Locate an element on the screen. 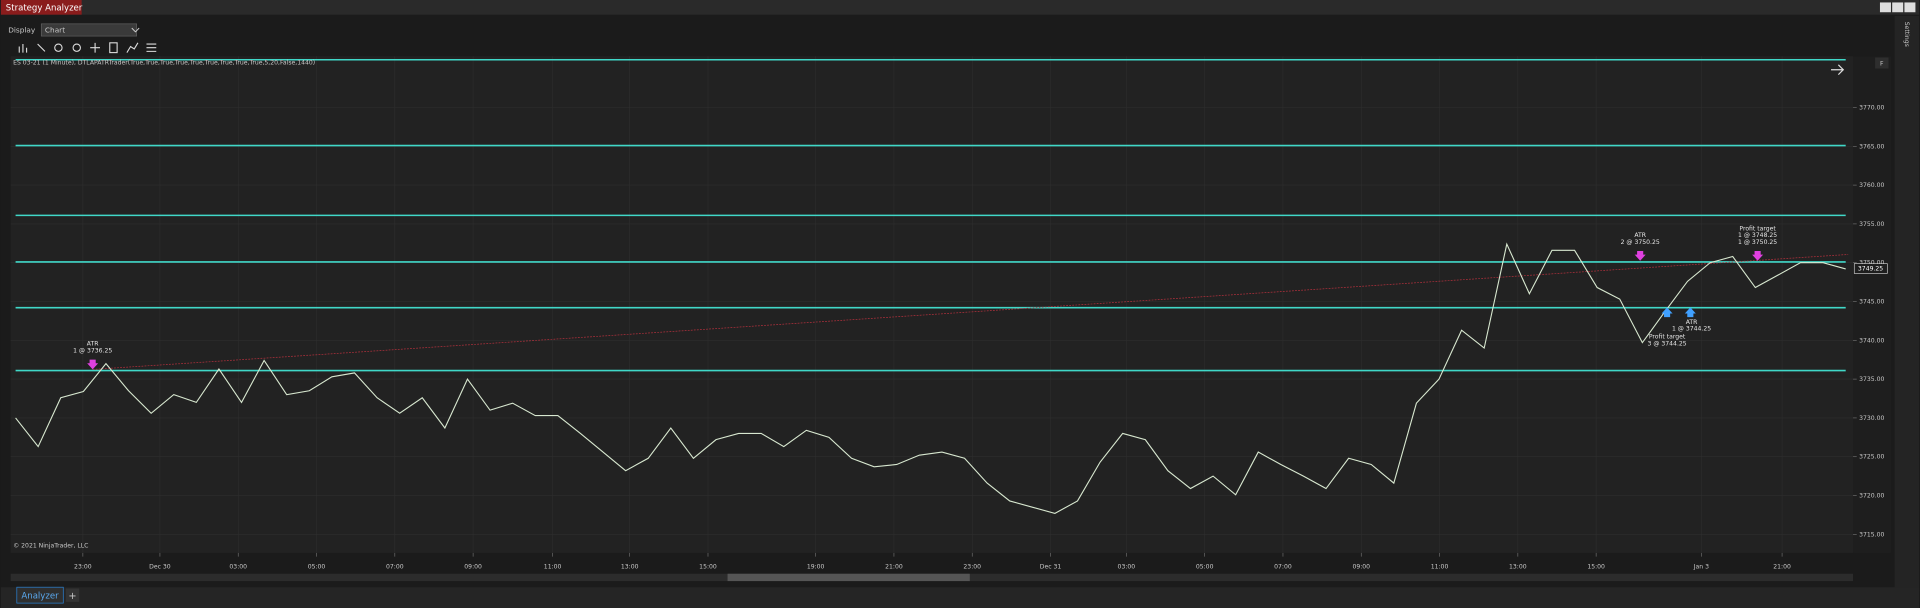 The height and width of the screenshot is (608, 1920). y-tick-label: 3720.00 is located at coordinates (1871, 496).